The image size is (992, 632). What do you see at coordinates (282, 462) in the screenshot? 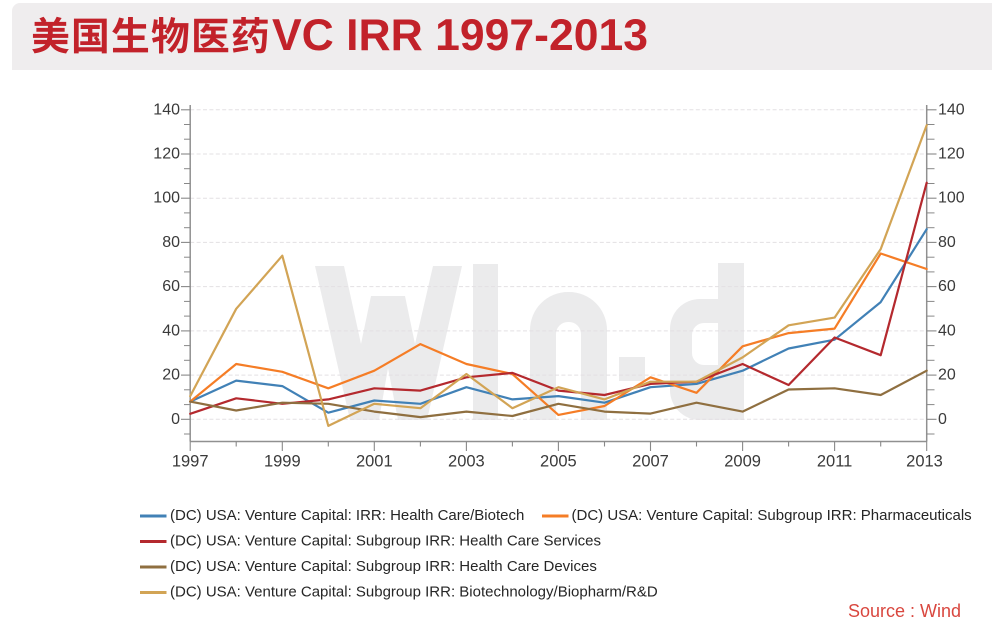
I see `svg-text: 1999` at bounding box center [282, 462].